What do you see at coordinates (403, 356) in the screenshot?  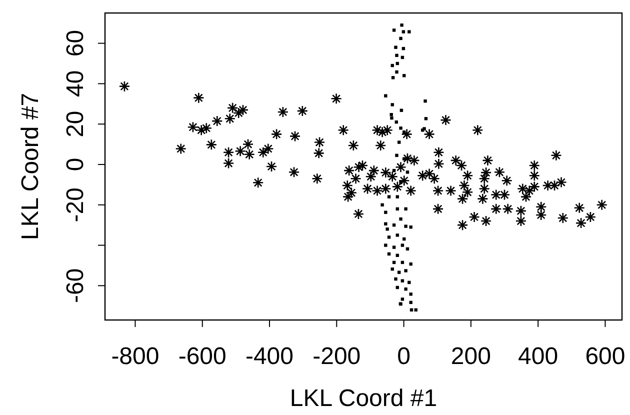 I see `x-tick-label: 0` at bounding box center [403, 356].